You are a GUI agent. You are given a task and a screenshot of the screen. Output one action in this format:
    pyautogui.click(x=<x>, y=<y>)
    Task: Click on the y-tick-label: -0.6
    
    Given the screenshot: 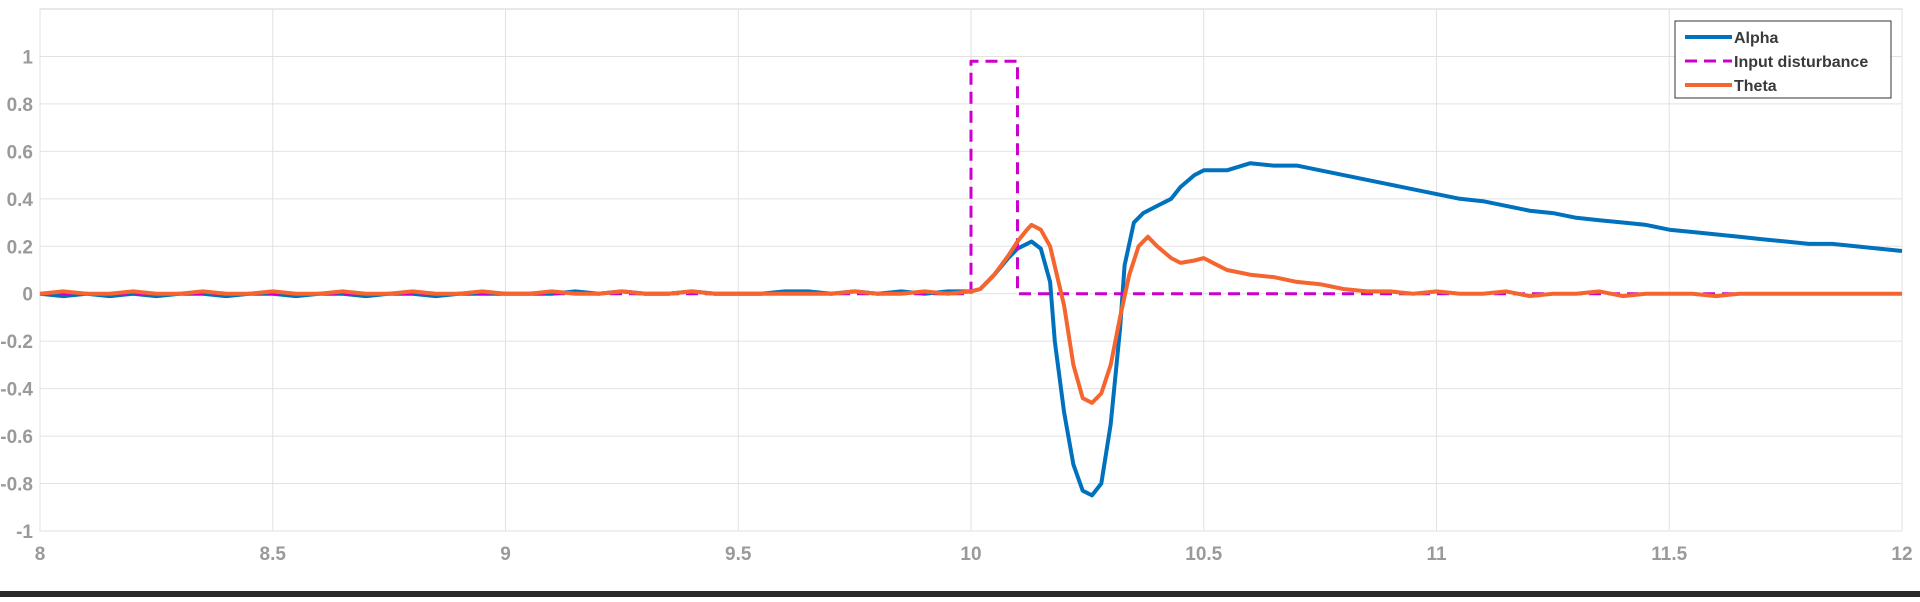 What is the action you would take?
    pyautogui.click(x=16, y=437)
    